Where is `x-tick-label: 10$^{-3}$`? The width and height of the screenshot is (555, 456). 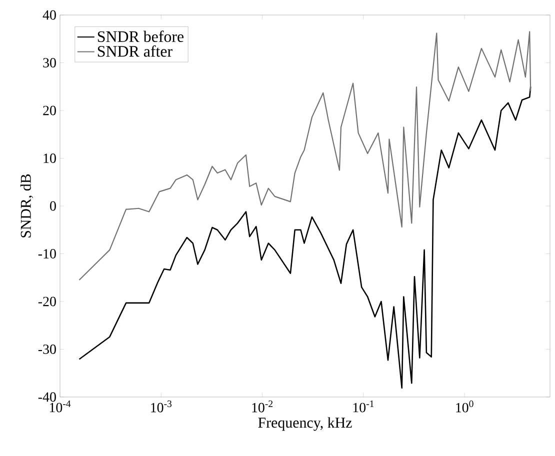 x-tick-label: 10$^{-3}$ is located at coordinates (161, 406).